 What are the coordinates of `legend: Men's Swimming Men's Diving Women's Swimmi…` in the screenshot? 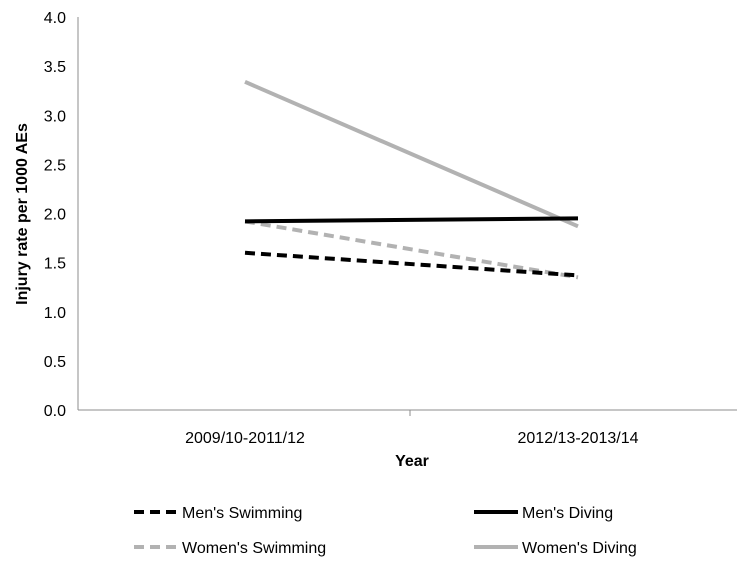 It's located at (385, 531).